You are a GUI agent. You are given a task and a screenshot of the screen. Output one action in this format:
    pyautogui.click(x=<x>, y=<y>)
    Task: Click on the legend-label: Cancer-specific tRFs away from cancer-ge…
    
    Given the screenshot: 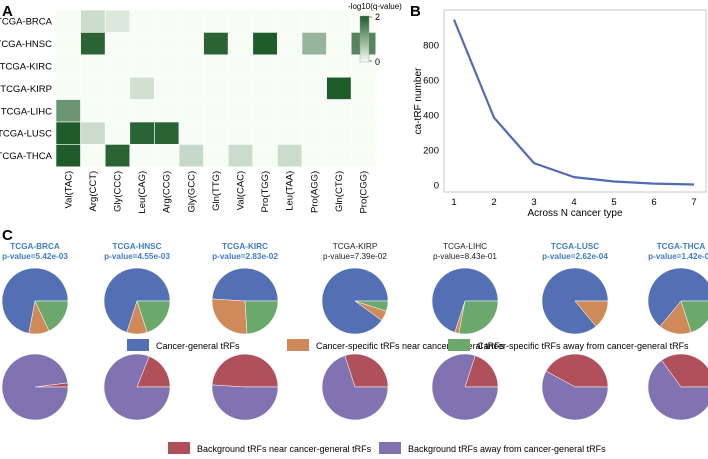 What is the action you would take?
    pyautogui.click(x=583, y=346)
    